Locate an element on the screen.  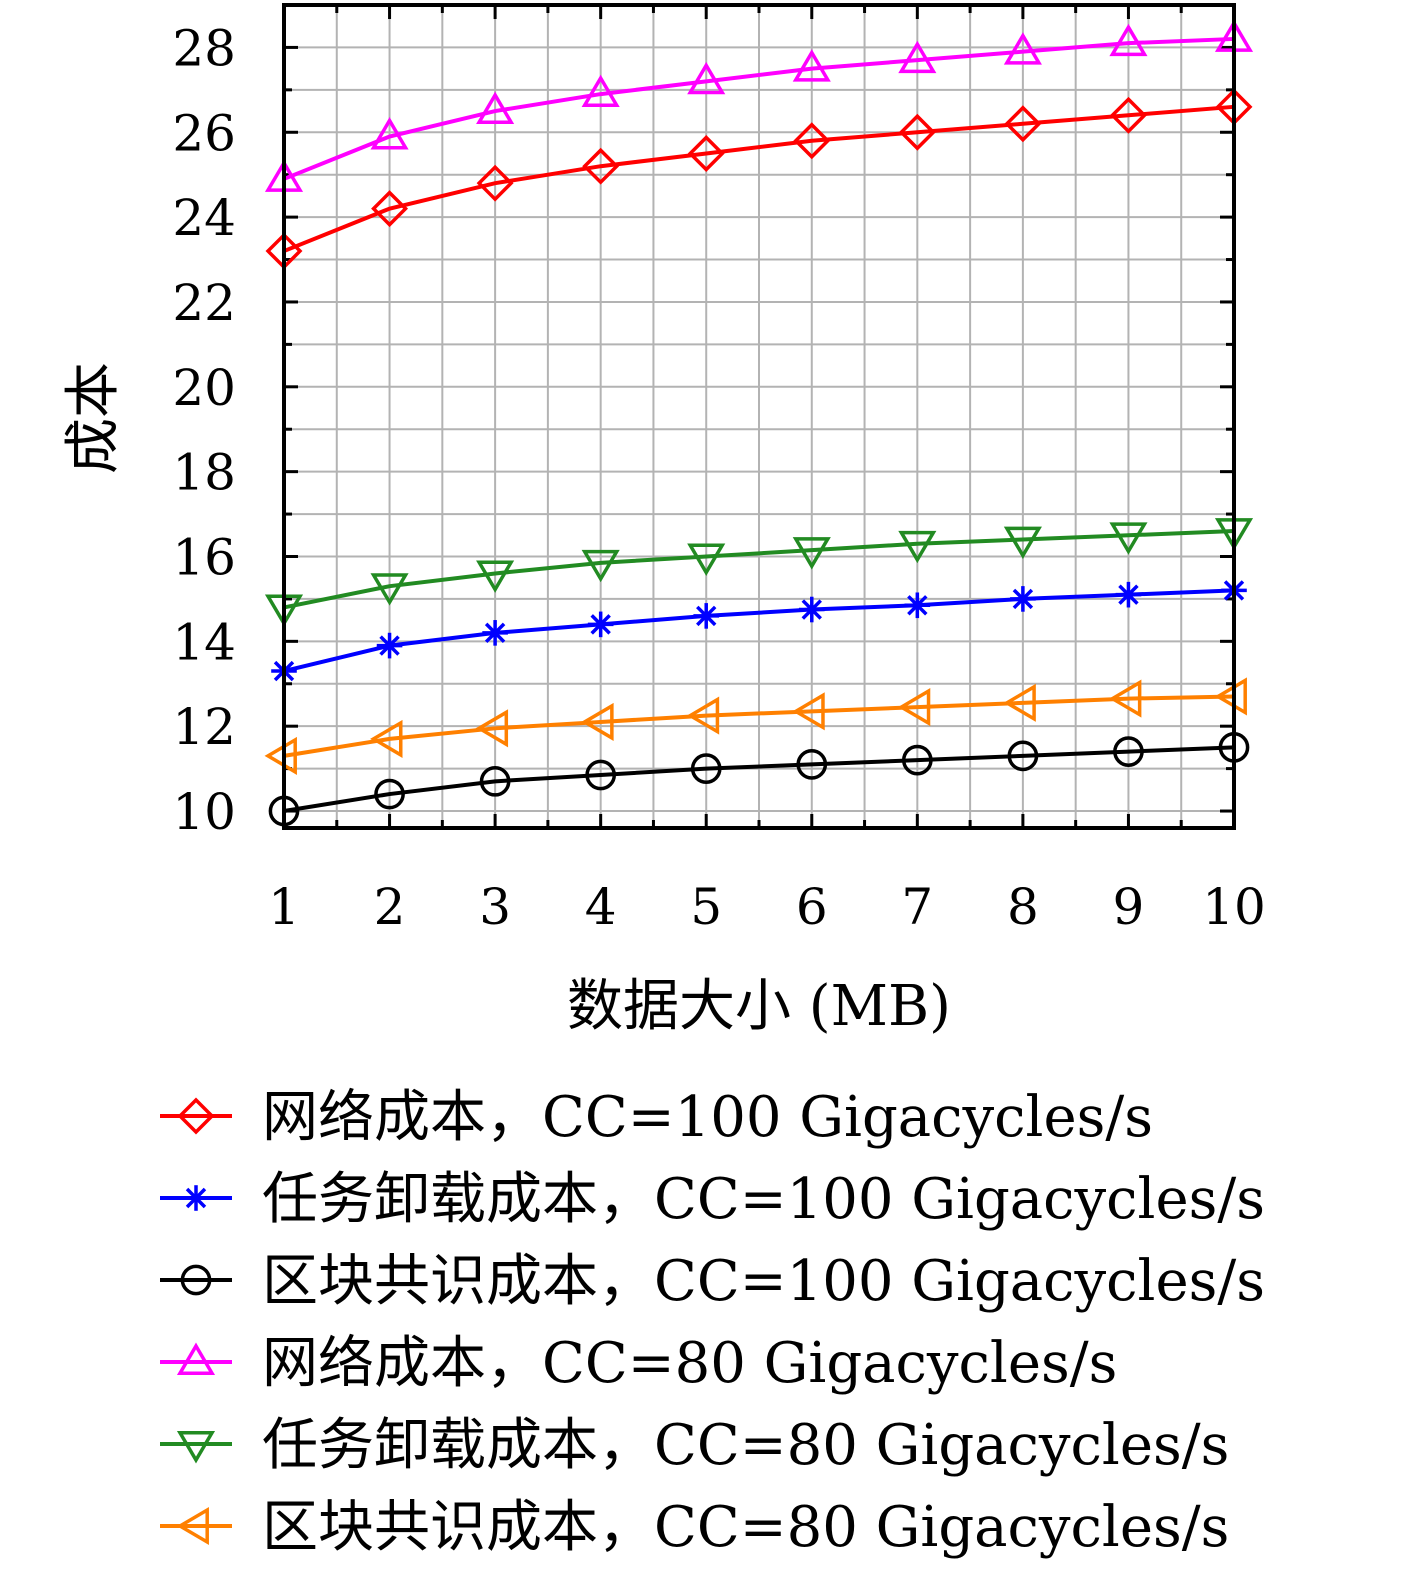
legend-label: 区块共识成本，CC=100 Gigacycles/s is located at coordinates (763, 1281).